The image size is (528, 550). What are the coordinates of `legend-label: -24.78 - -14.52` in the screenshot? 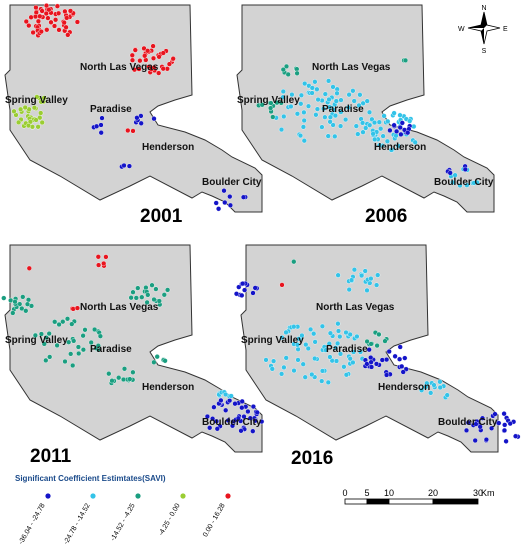 It's located at (77, 523).